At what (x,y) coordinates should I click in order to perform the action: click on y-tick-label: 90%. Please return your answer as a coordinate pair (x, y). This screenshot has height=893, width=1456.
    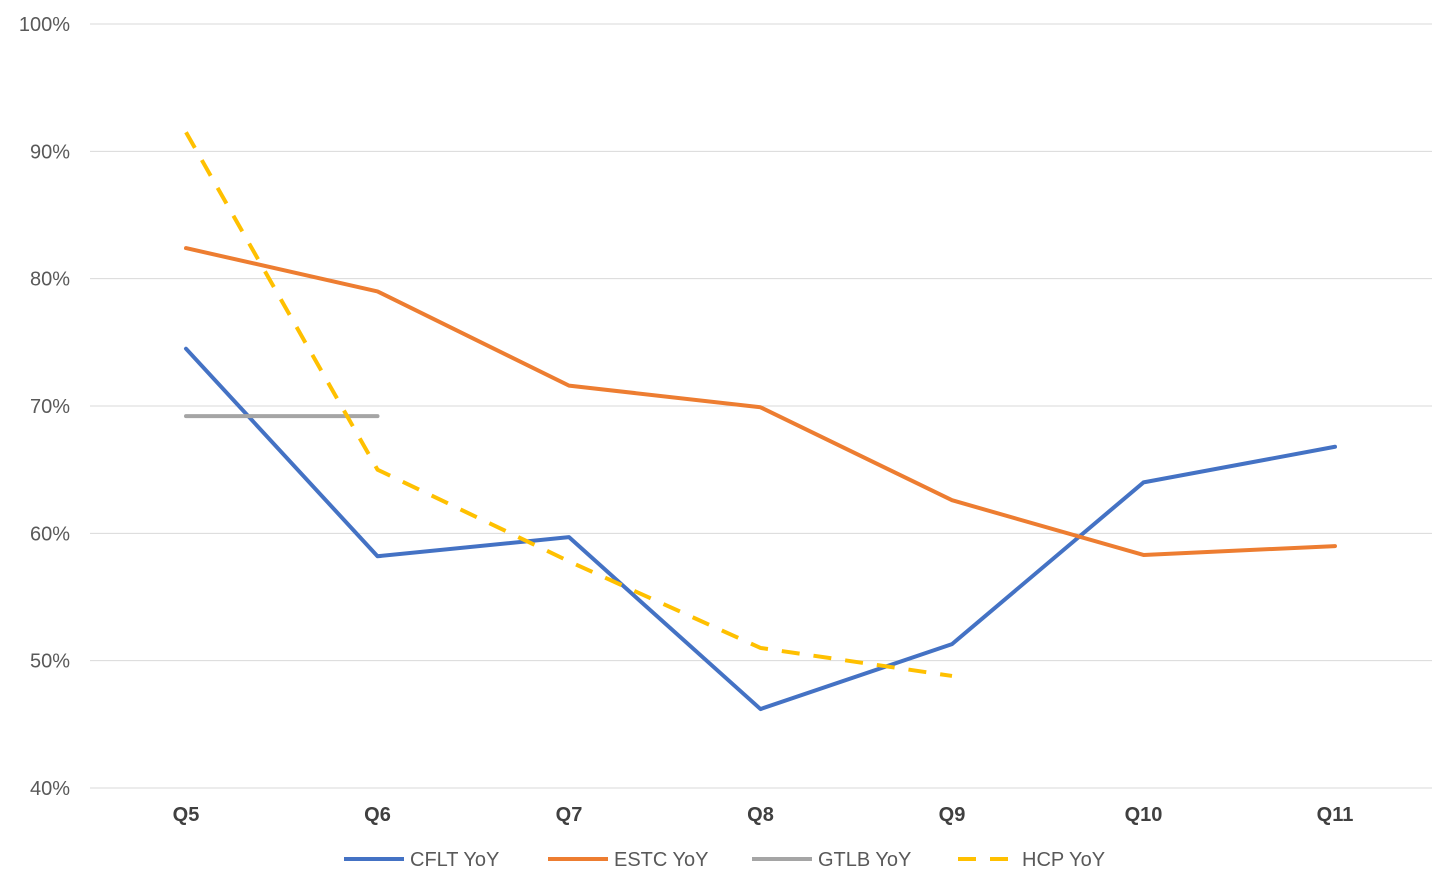
    Looking at the image, I should click on (50, 152).